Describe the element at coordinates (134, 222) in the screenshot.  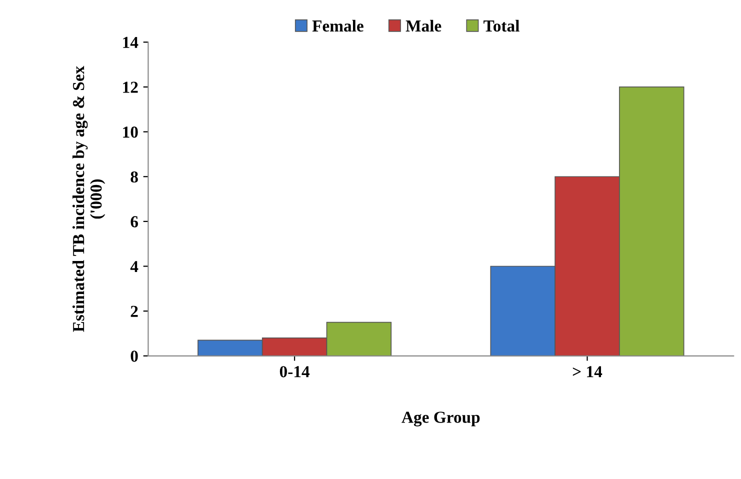
I see `y-tick-label: 6` at that location.